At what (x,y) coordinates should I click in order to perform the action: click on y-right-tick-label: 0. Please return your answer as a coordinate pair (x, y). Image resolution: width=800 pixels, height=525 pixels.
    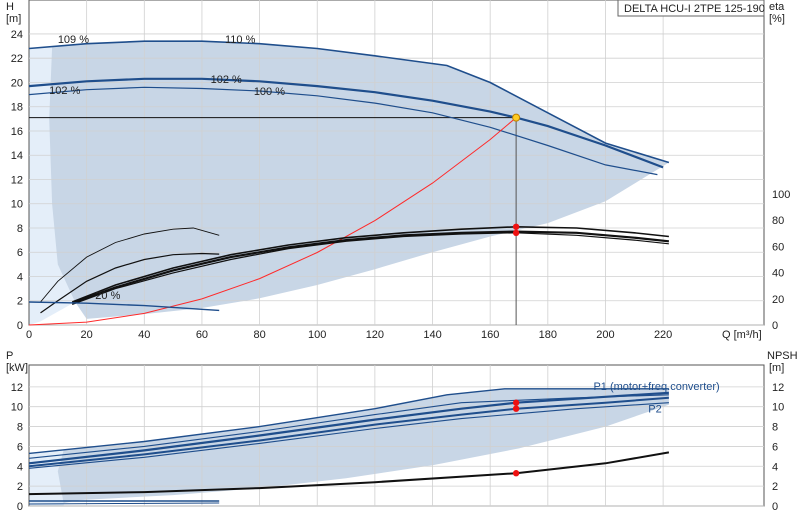
    Looking at the image, I should click on (775, 326).